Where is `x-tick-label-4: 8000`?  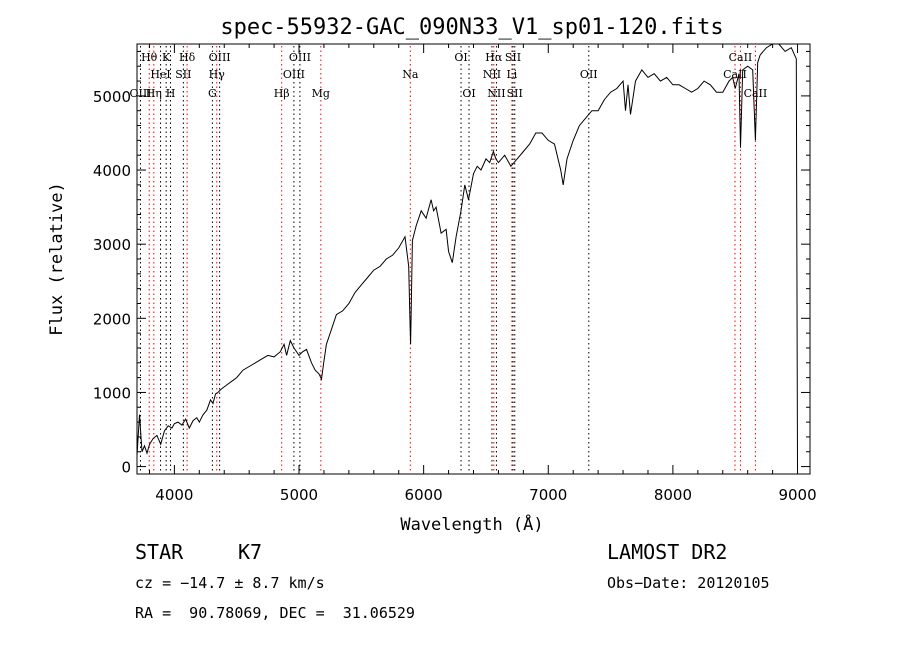
x-tick-label-4: 8000 is located at coordinates (673, 495).